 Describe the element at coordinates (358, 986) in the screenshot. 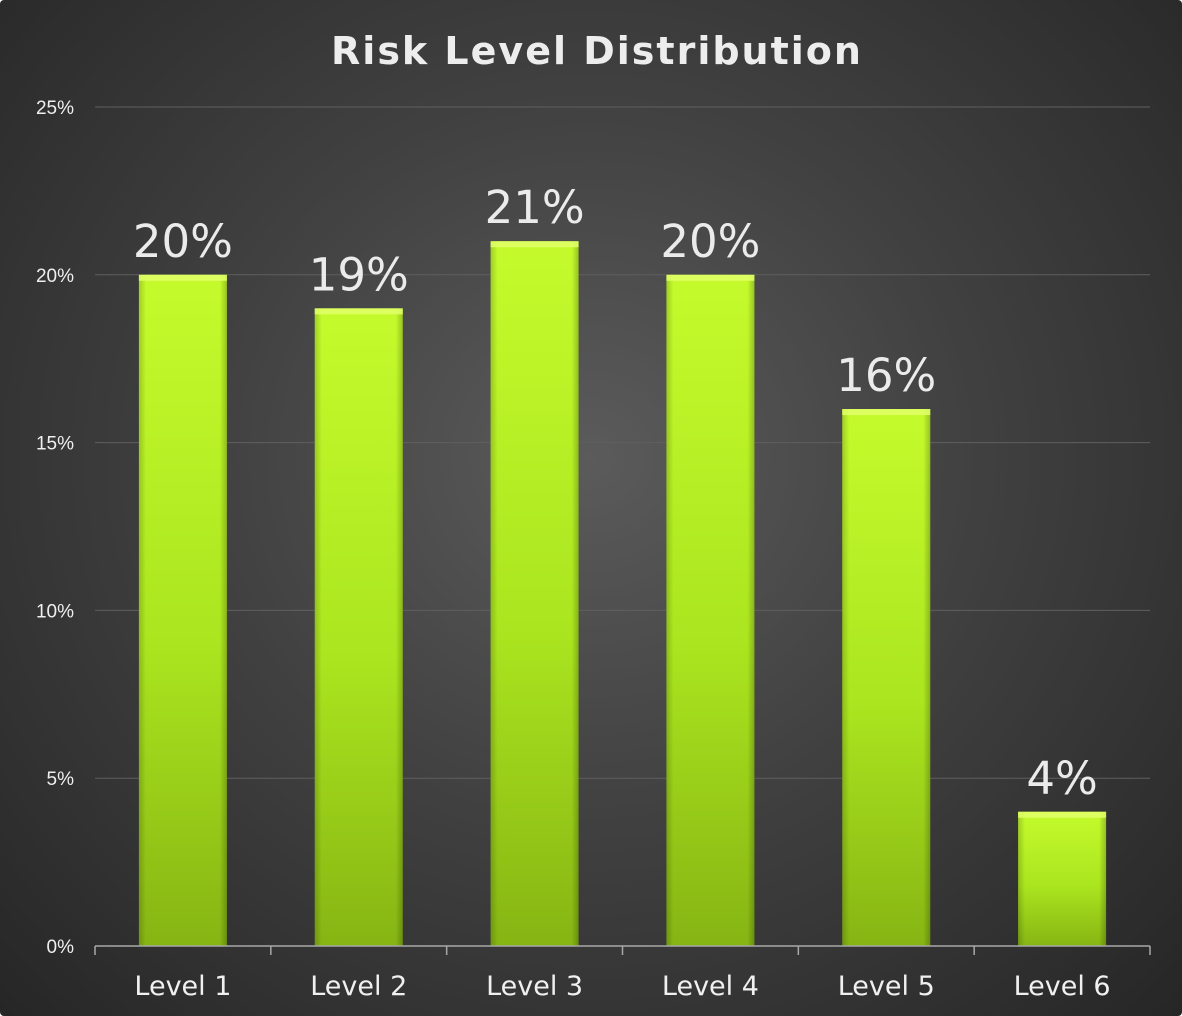

I see `x-tick-label: Level 2` at that location.